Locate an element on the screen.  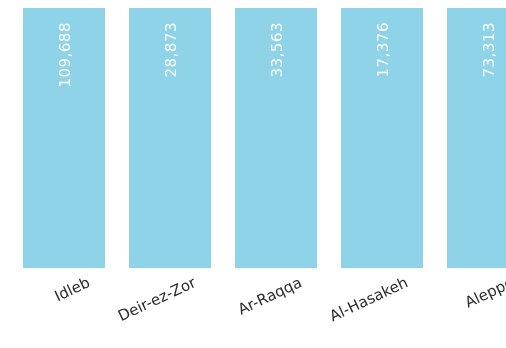
value-label: 73,313 is located at coordinates (489, 50).